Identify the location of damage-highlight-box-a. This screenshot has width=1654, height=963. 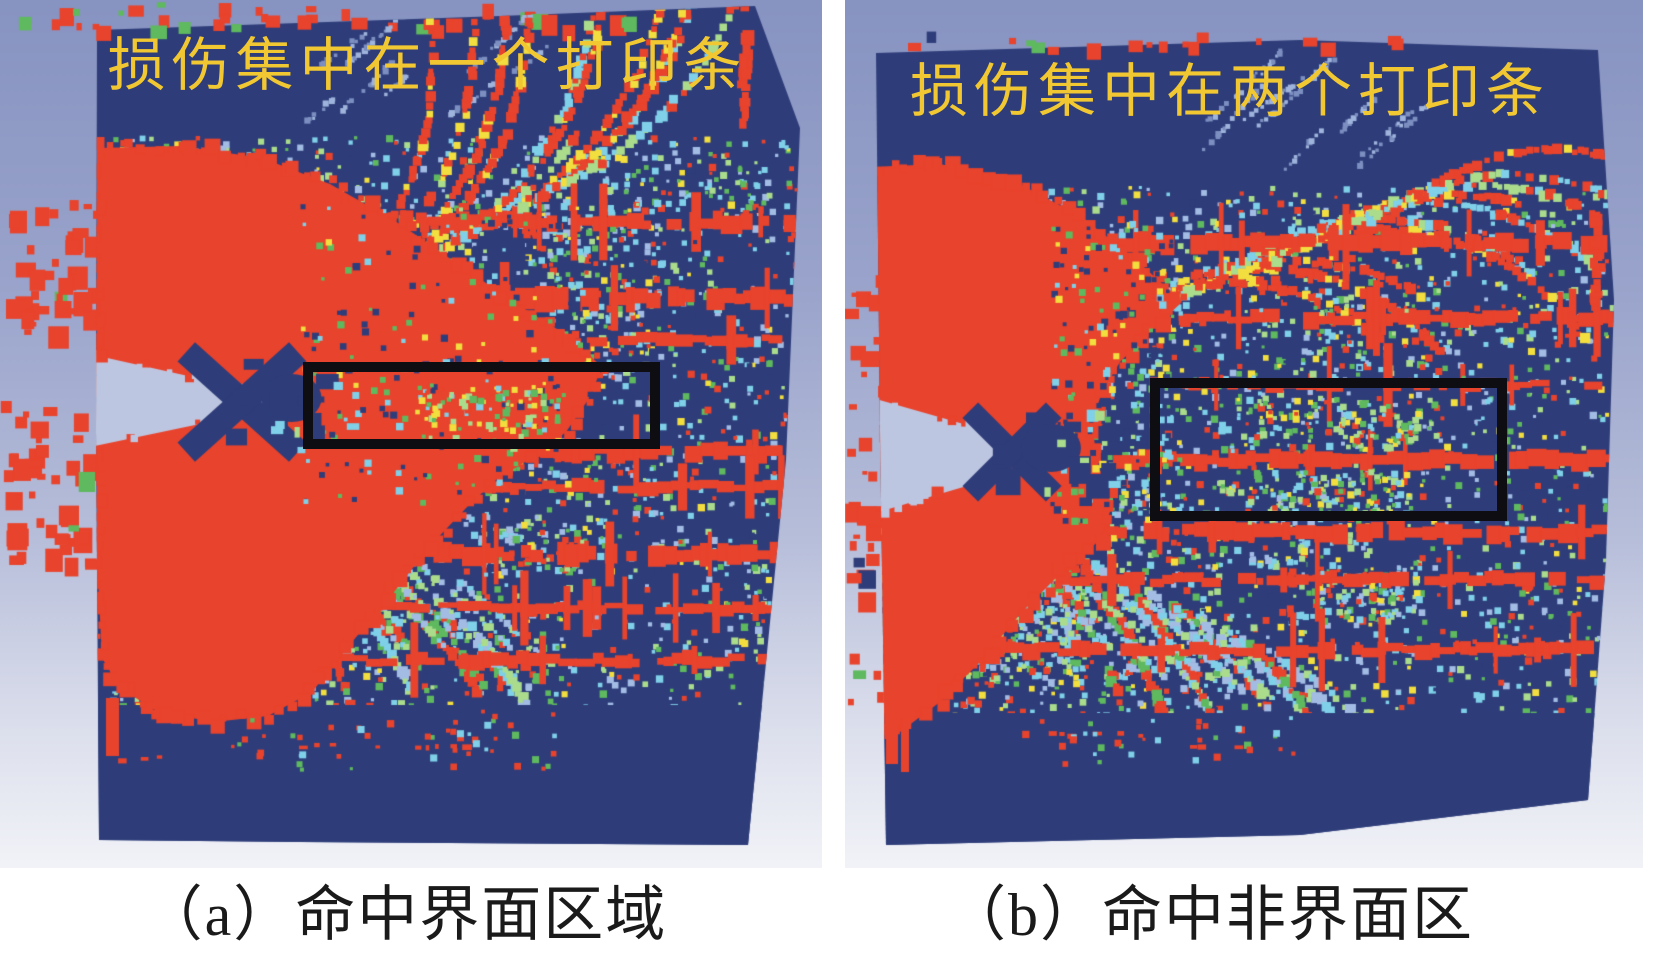
(481, 405).